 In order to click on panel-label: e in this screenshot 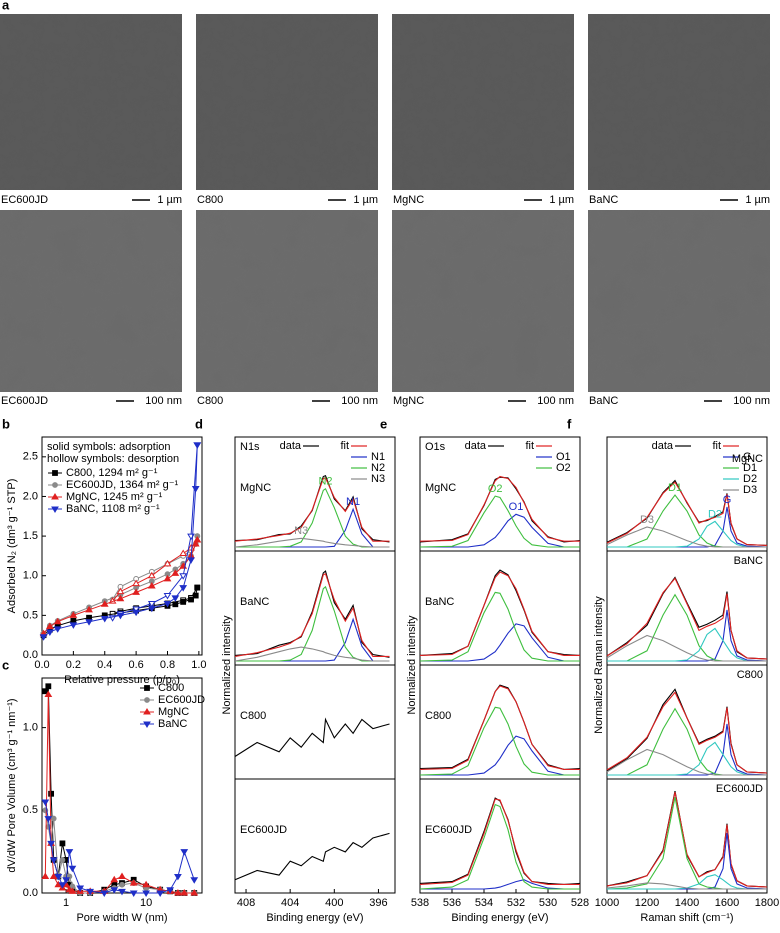, I will do `click(383, 423)`.